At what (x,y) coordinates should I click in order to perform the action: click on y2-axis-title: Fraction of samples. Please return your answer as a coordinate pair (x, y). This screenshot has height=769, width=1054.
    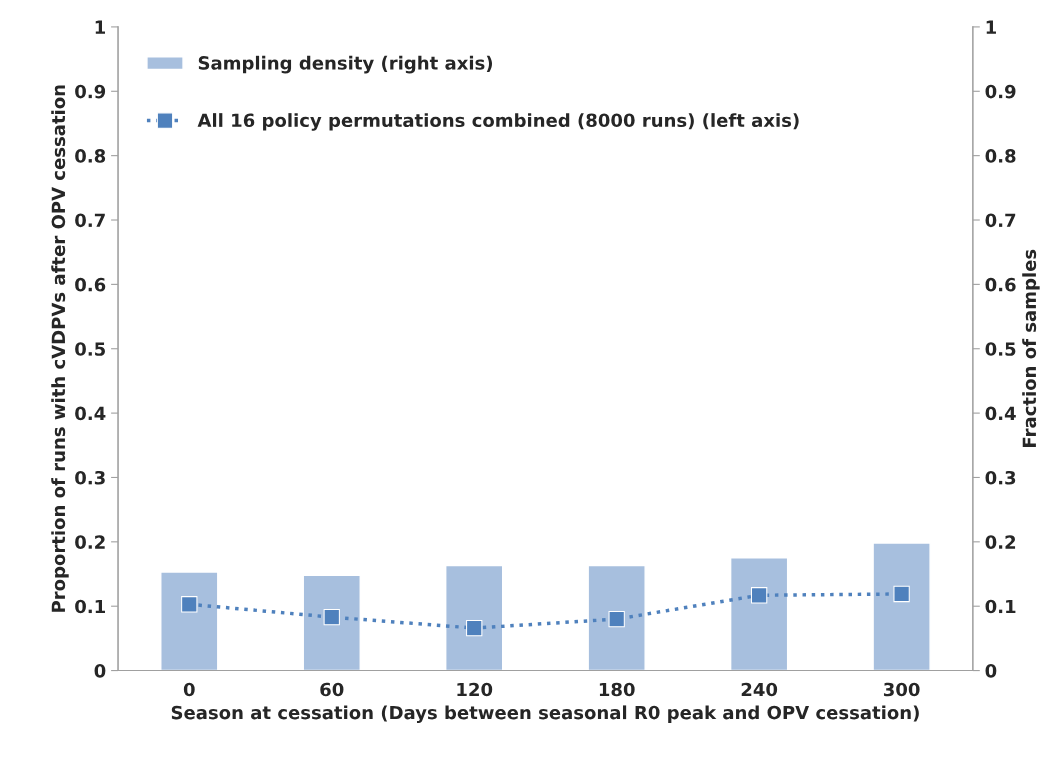
    Looking at the image, I should click on (1031, 348).